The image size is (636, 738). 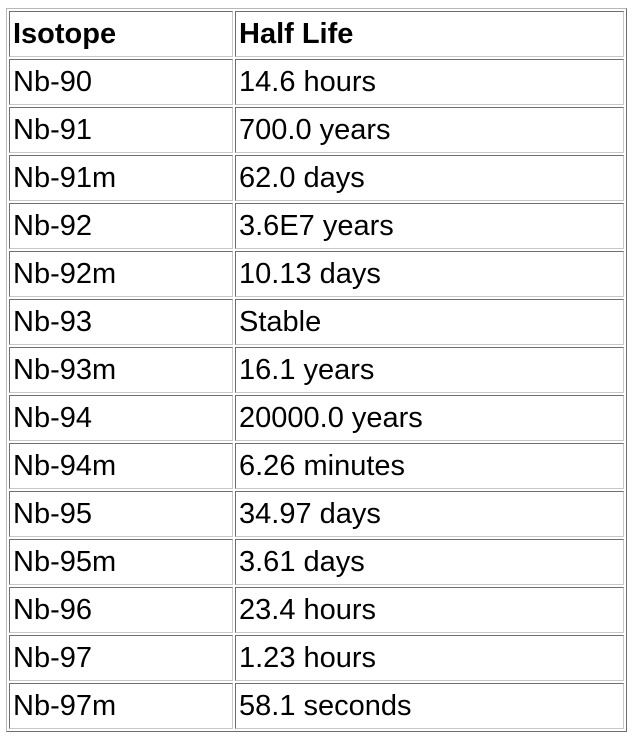 I want to click on half-life-cell: 1.23 hours, so click(x=429, y=658).